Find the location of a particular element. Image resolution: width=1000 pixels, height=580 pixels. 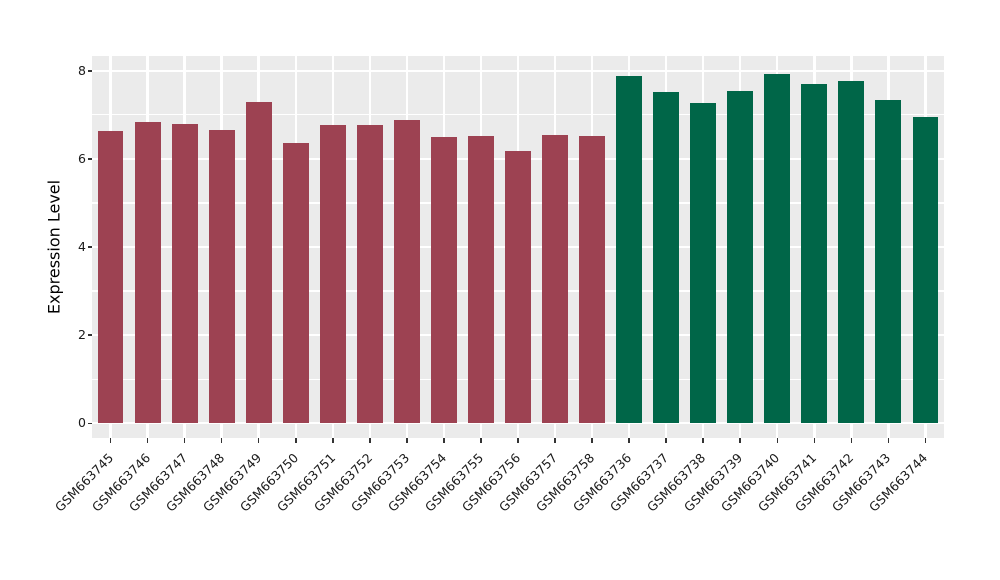

bar-GSM663747 is located at coordinates (184, 273).